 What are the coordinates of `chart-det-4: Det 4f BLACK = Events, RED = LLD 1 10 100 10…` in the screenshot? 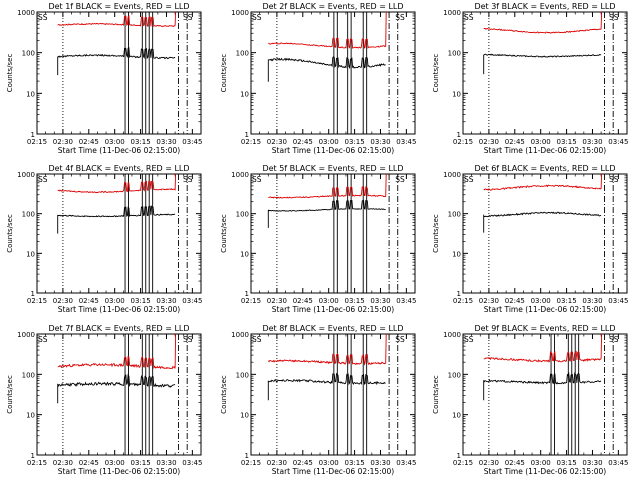 It's located at (104, 239).